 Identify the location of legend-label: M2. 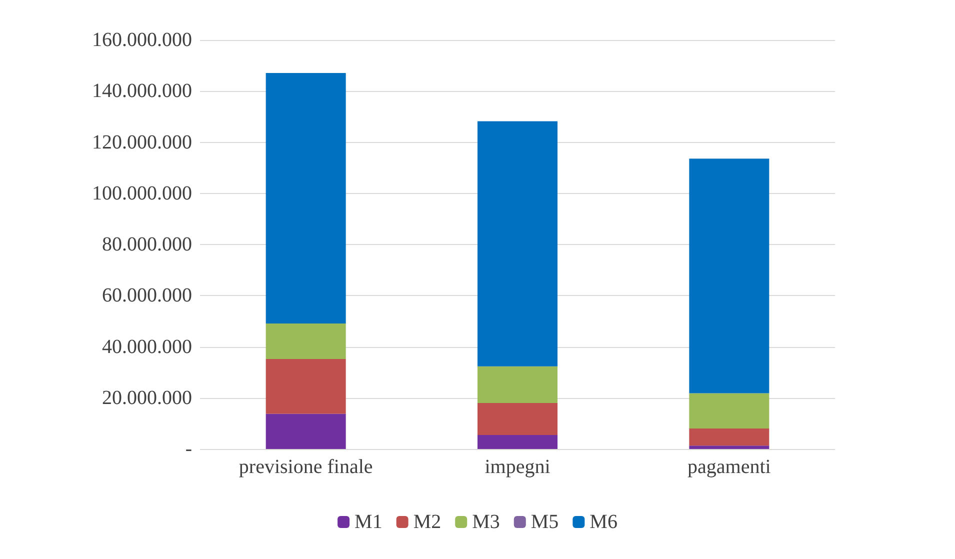
(427, 522).